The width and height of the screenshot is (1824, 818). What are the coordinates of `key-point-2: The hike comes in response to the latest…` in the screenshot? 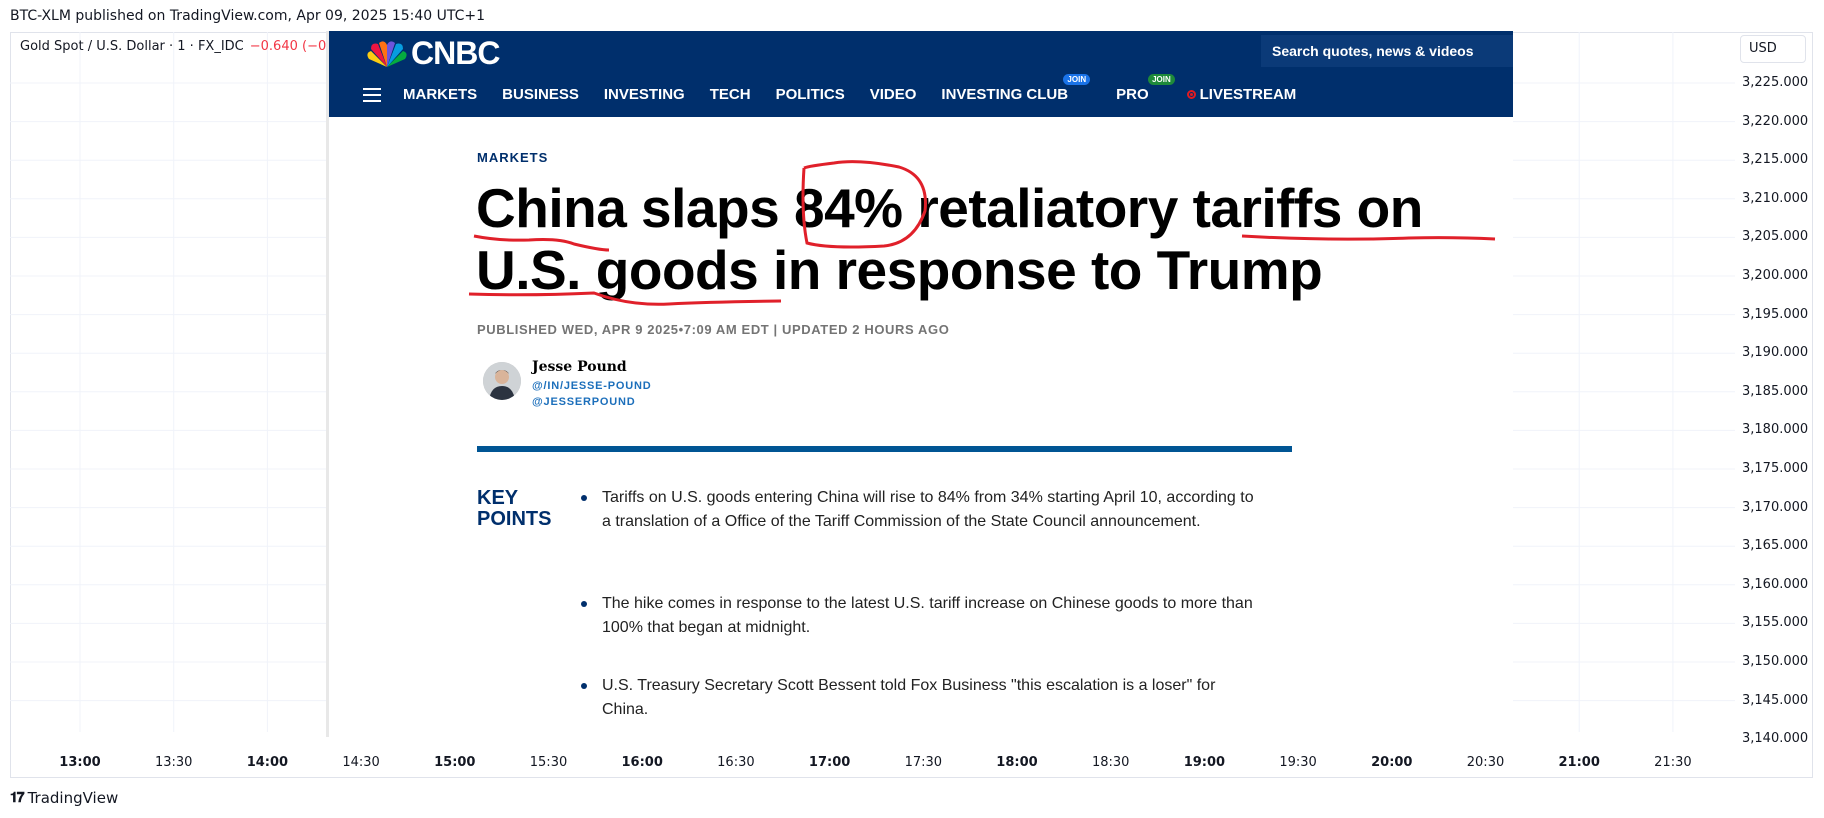 It's located at (921, 616).